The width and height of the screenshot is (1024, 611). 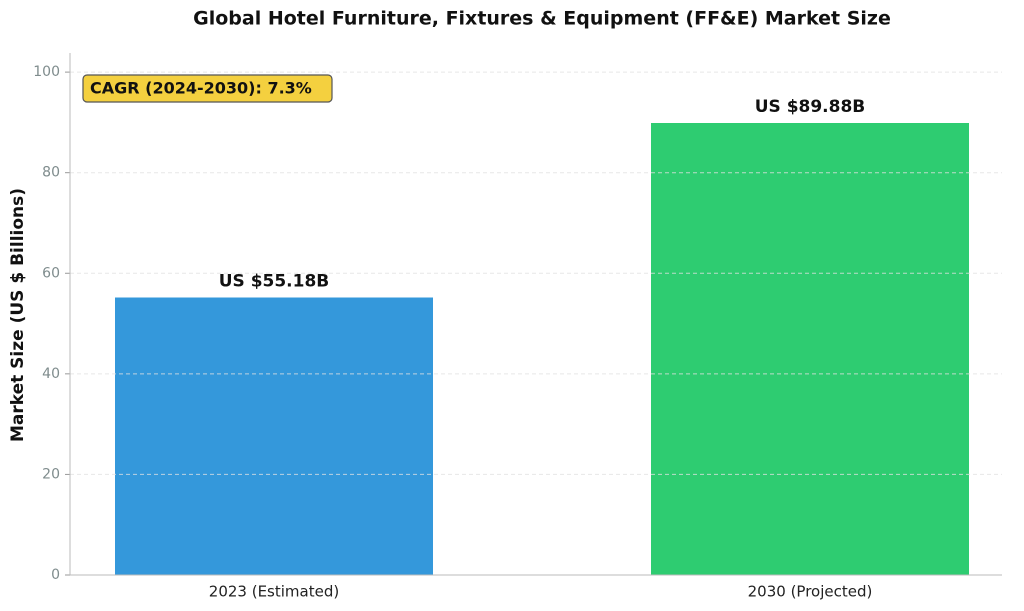 What do you see at coordinates (274, 592) in the screenshot?
I see `x-tick-label: 2023 (Estimated)` at bounding box center [274, 592].